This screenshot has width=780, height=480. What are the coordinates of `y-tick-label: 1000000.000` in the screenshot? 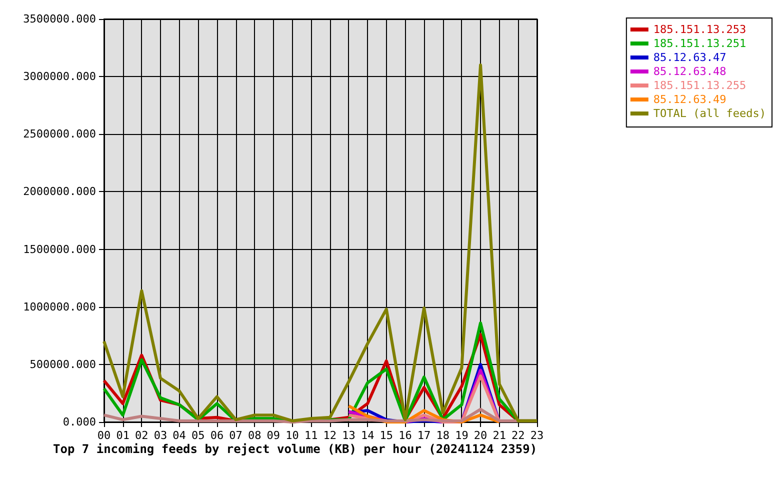 It's located at (59, 307).